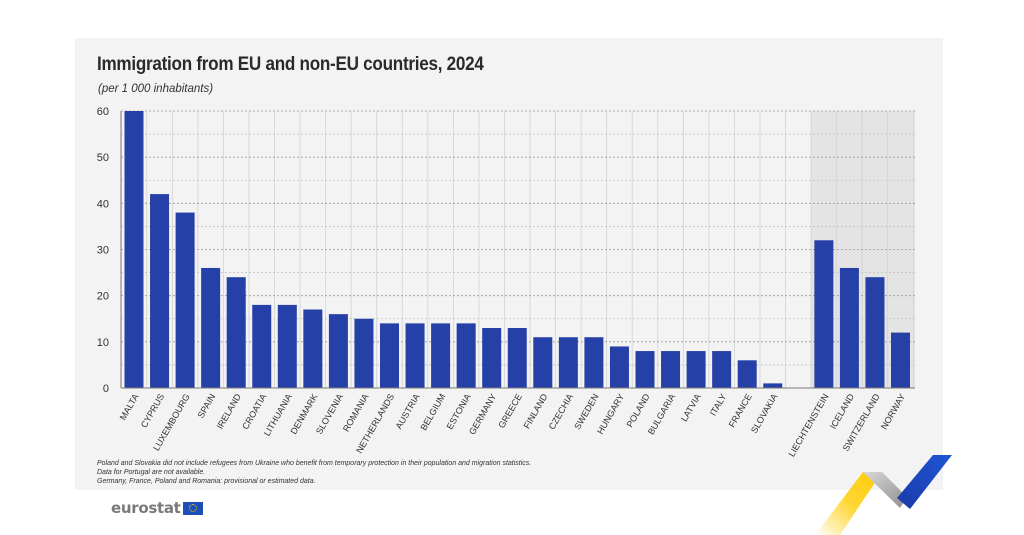 The width and height of the screenshot is (1024, 535). What do you see at coordinates (594, 362) in the screenshot?
I see `bar-sweden` at bounding box center [594, 362].